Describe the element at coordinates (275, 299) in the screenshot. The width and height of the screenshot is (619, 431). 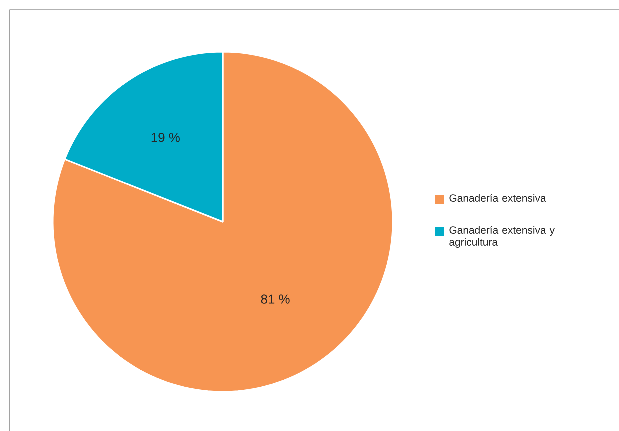
I see `data-label: 81 %` at that location.